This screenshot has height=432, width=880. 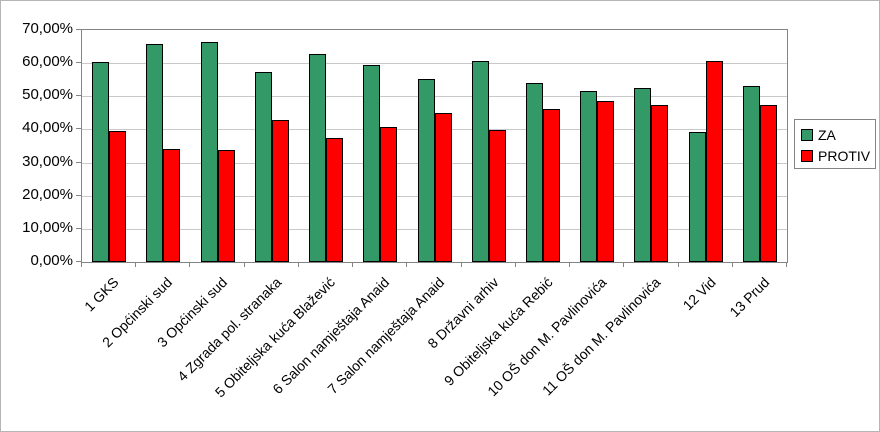 I want to click on legend-label-protiv: PROTIV, so click(x=844, y=155).